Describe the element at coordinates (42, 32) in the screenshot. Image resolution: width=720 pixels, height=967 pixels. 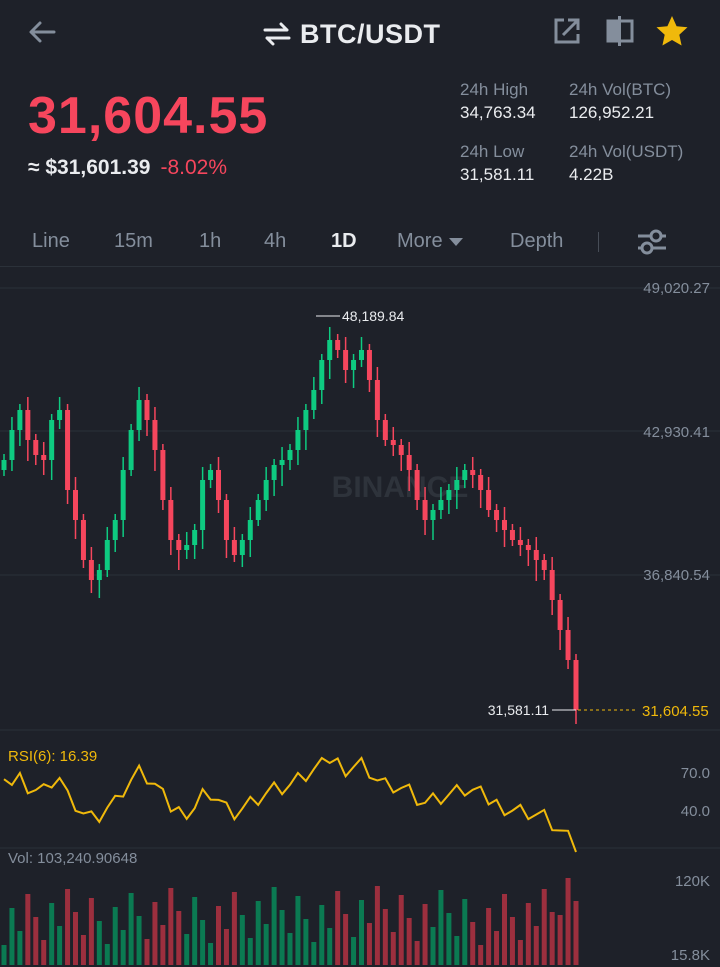
I see `back-arrow-icon` at that location.